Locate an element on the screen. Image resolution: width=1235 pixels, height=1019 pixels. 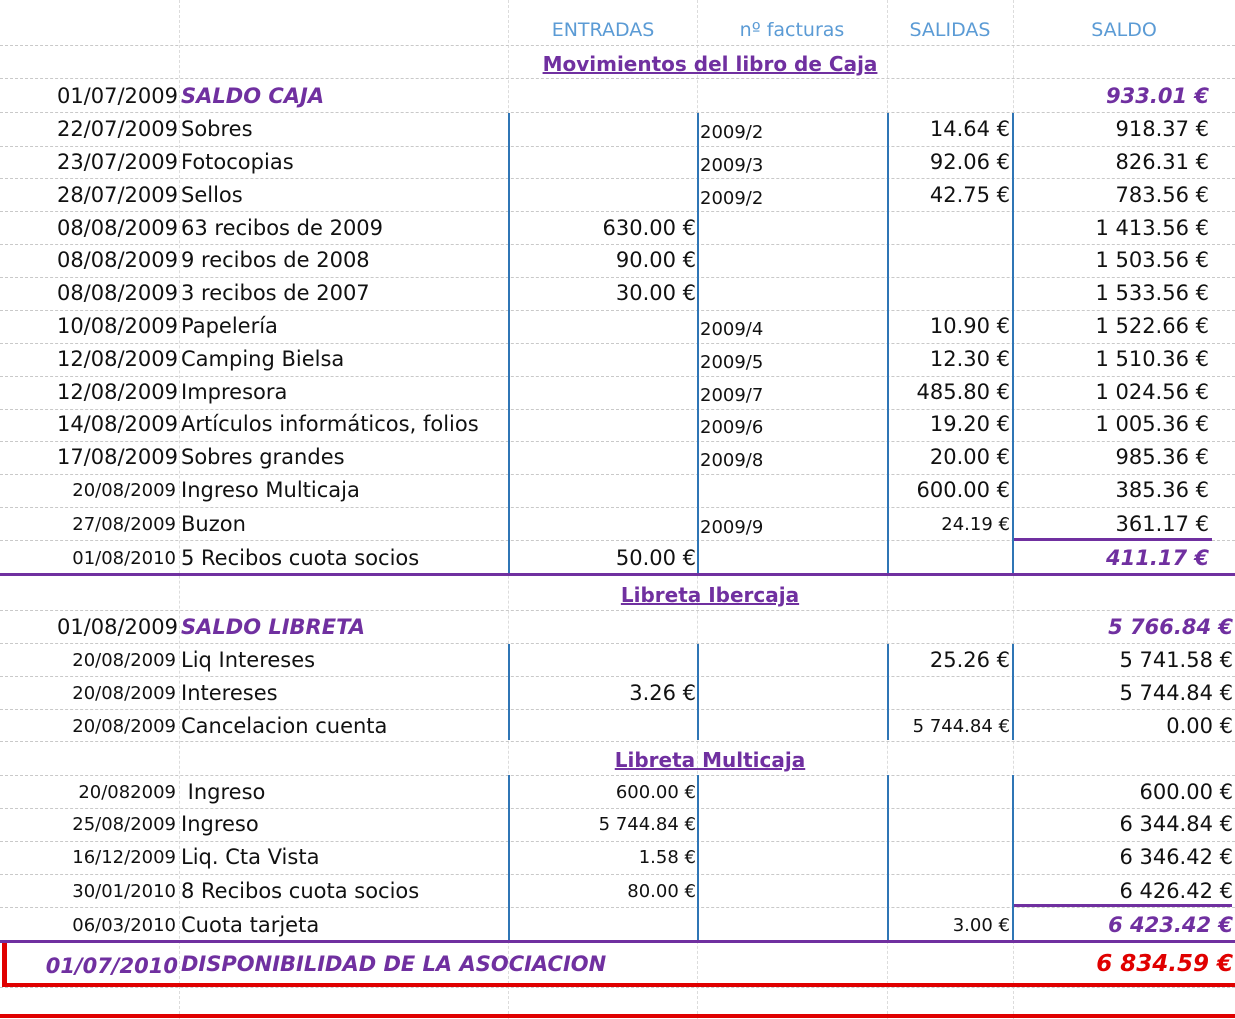
row-saldo: 1 413.56 € is located at coordinates (1152, 228).